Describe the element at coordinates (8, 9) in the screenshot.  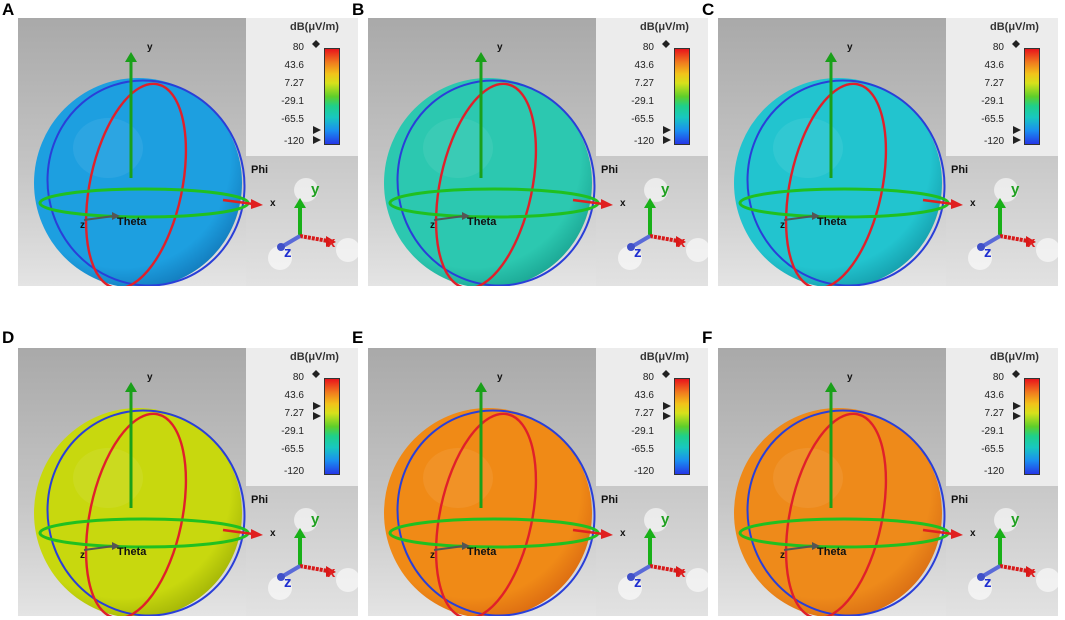
I see `panel-letter: A` at that location.